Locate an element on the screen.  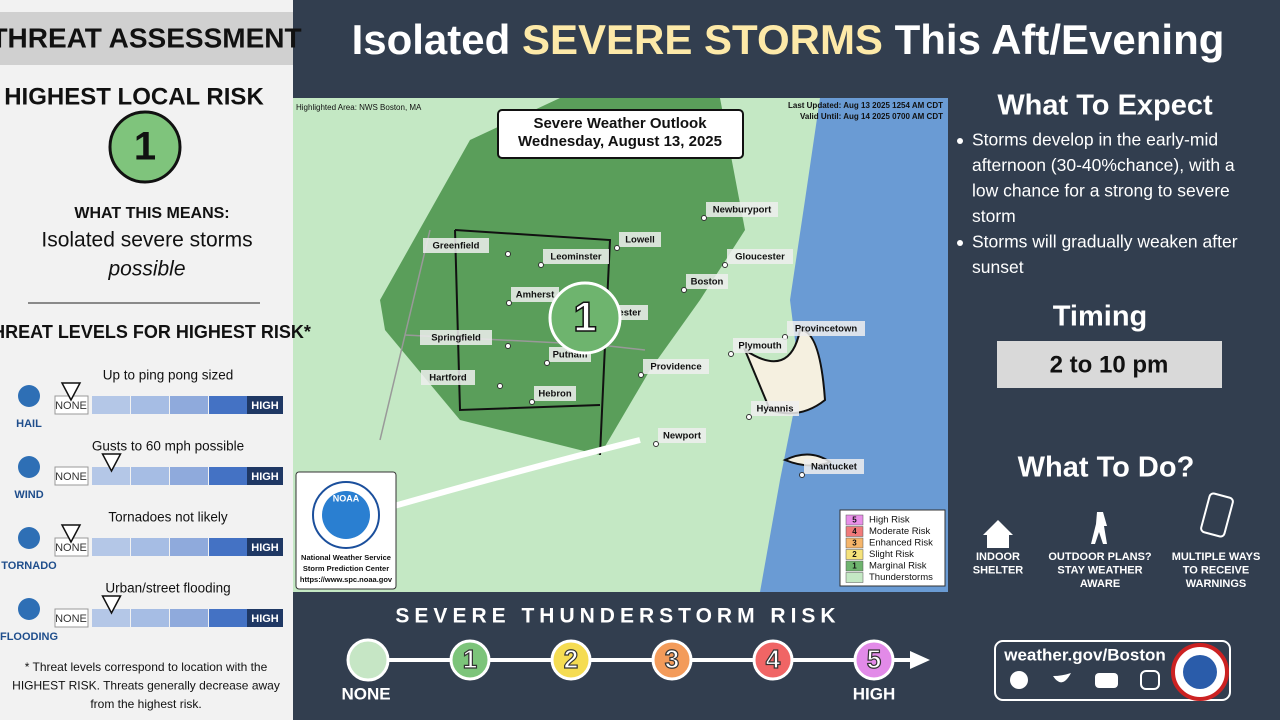
bullet-text: low chance for a strong to severe is located at coordinates (1101, 191).